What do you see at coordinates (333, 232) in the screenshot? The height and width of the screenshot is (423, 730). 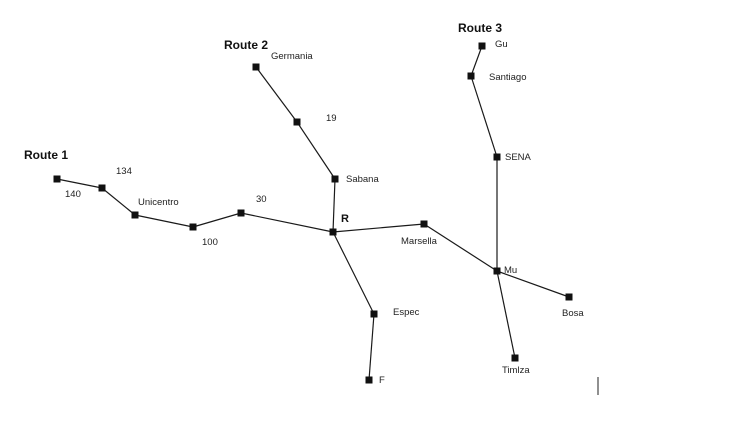 I see `node-r` at bounding box center [333, 232].